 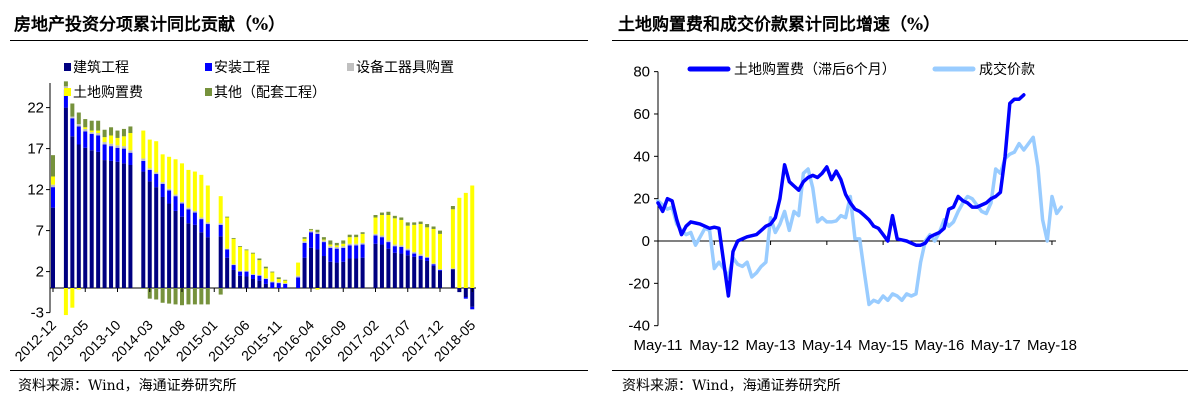 What do you see at coordinates (101, 67) in the screenshot?
I see `legend-label: 建筑工程` at bounding box center [101, 67].